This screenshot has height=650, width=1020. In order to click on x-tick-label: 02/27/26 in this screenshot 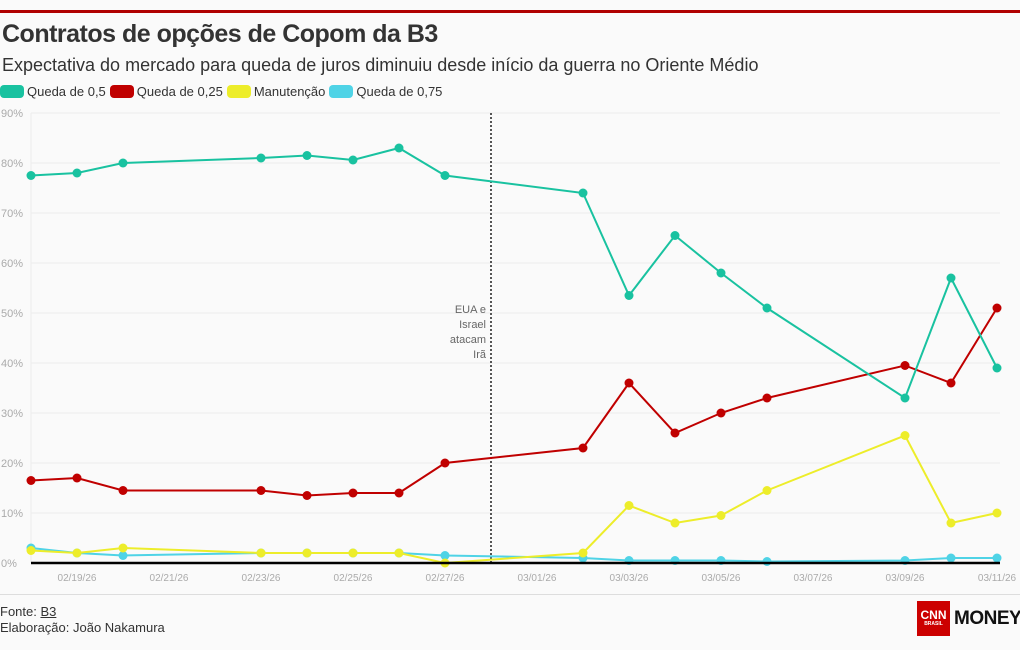, I will do `click(445, 578)`.